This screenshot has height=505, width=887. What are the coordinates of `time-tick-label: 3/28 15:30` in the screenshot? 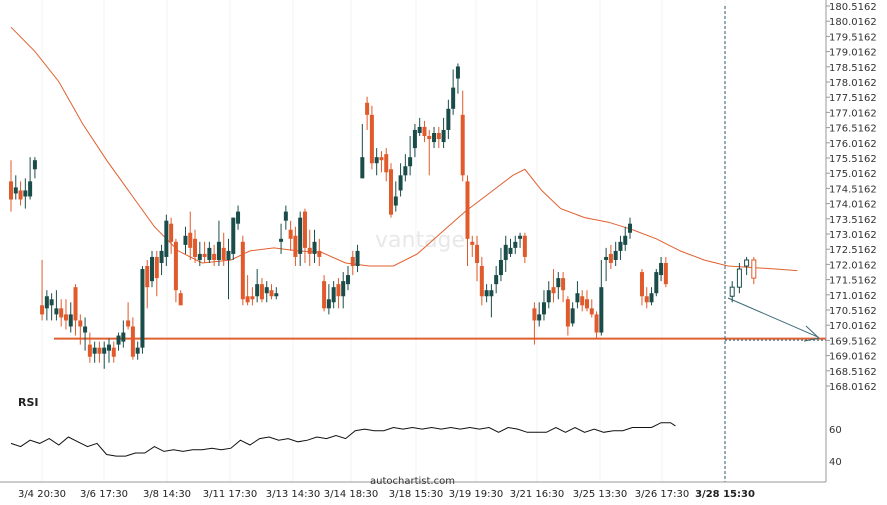 It's located at (725, 494).